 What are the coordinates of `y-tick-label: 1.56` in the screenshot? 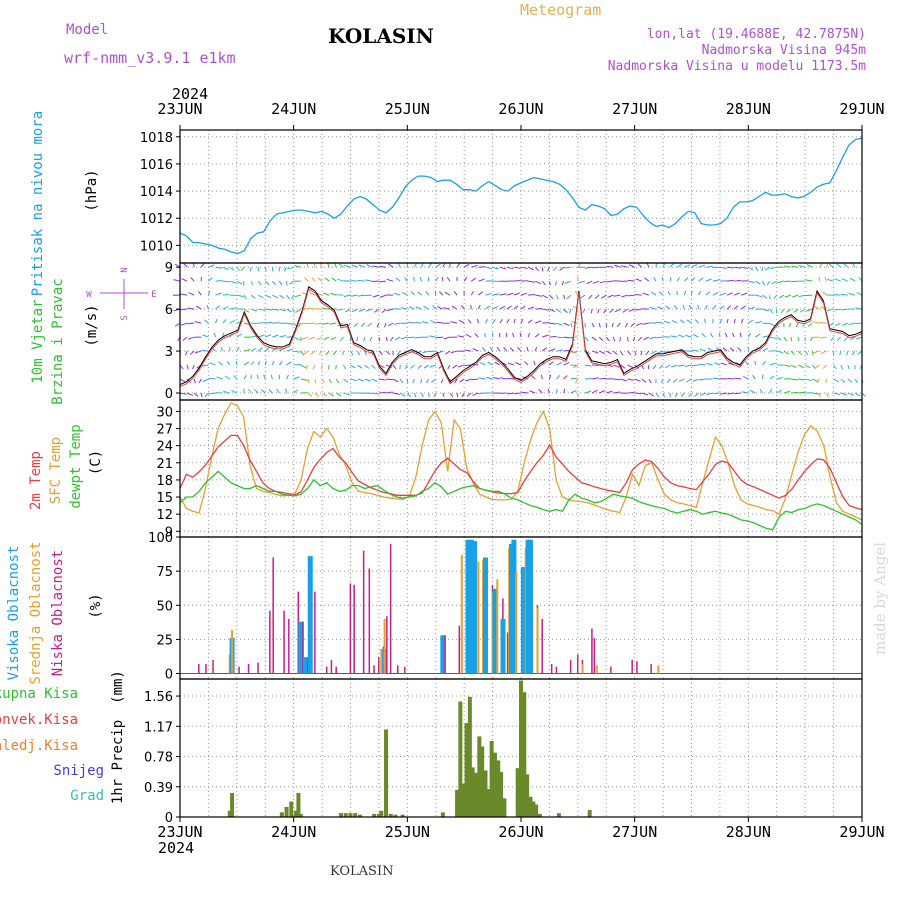 It's located at (158, 697).